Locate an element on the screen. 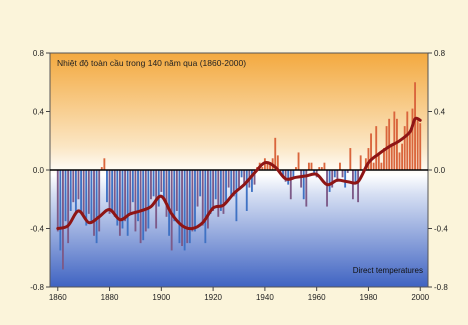  x-tick-label-1940: 1940 is located at coordinates (265, 297).